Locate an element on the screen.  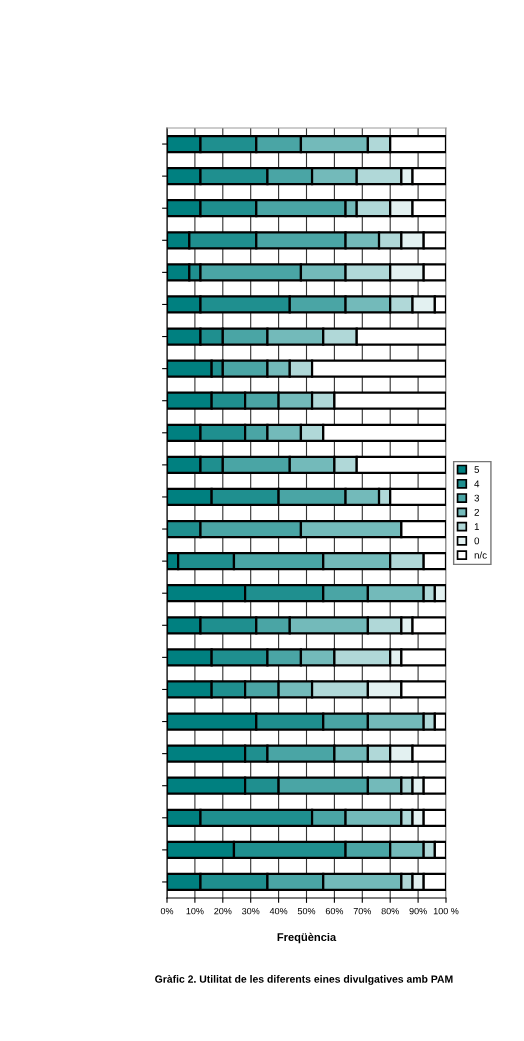
x-tick-label: 60% is located at coordinates (334, 911).